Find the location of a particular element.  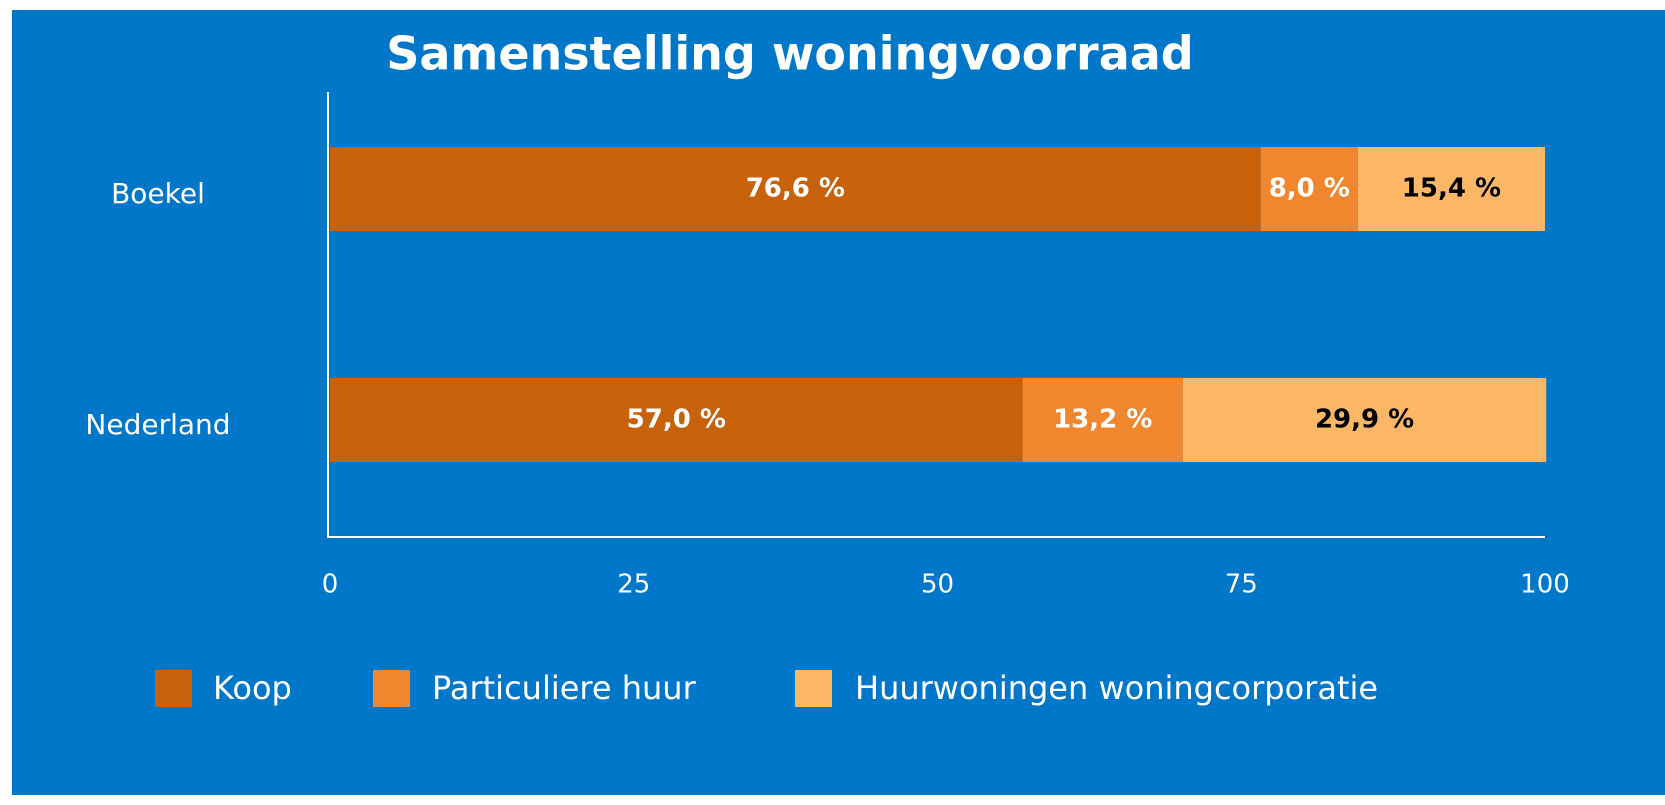

data-label: 76,6 % is located at coordinates (795, 189).